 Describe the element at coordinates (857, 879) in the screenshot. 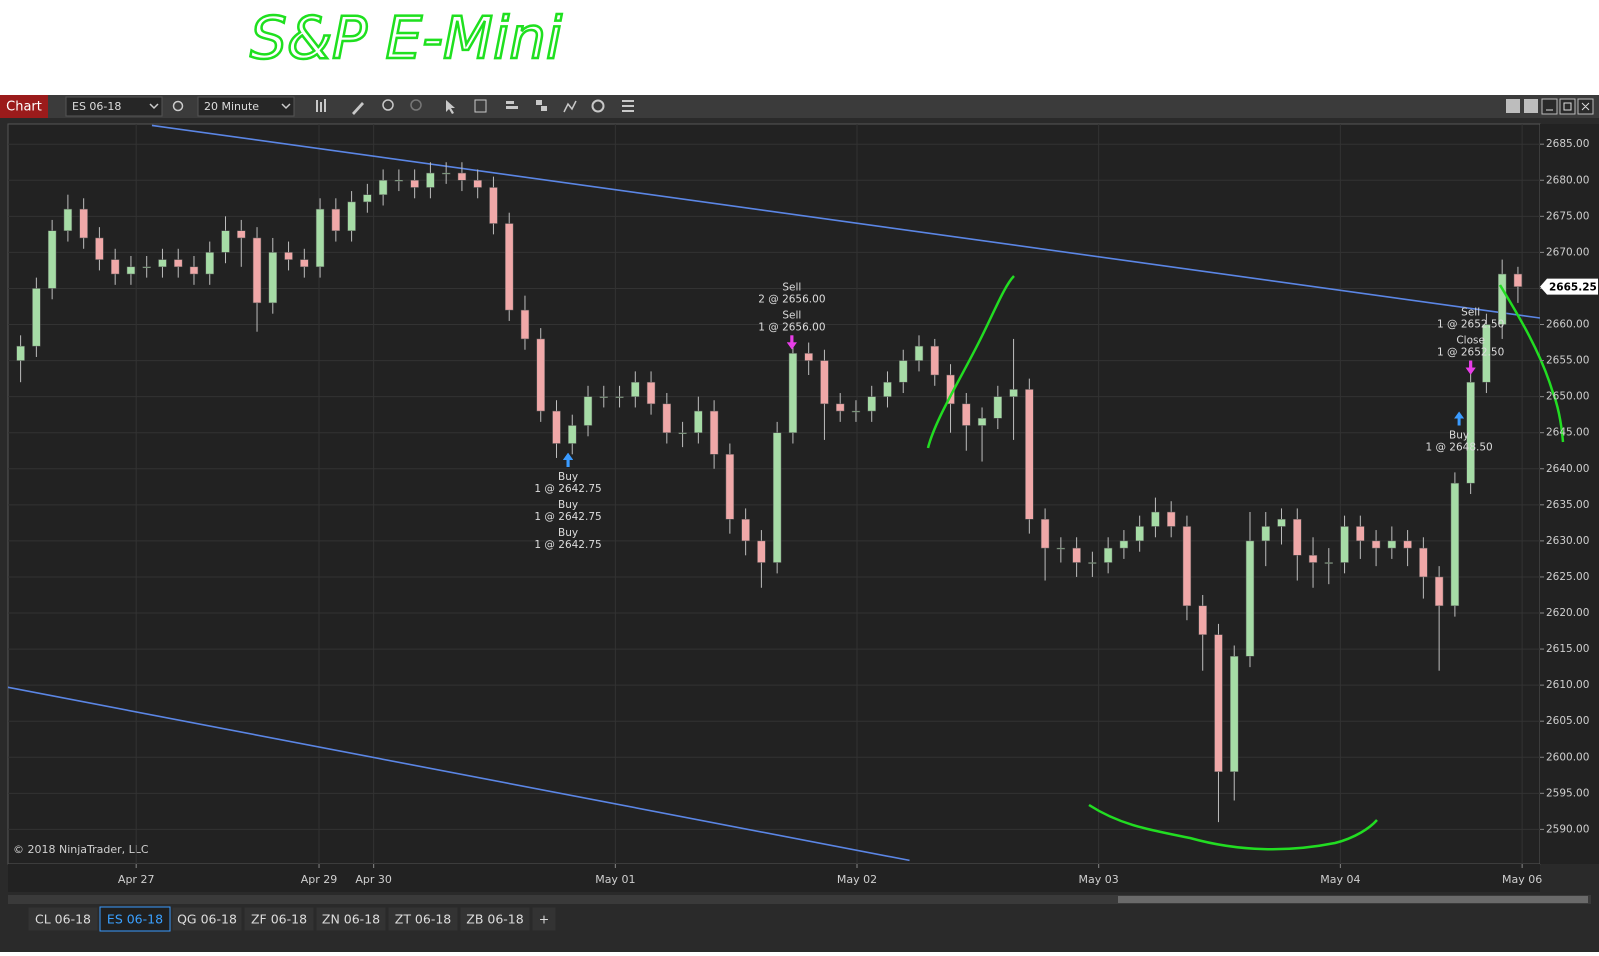

I see `x-tick-label: May 02` at that location.